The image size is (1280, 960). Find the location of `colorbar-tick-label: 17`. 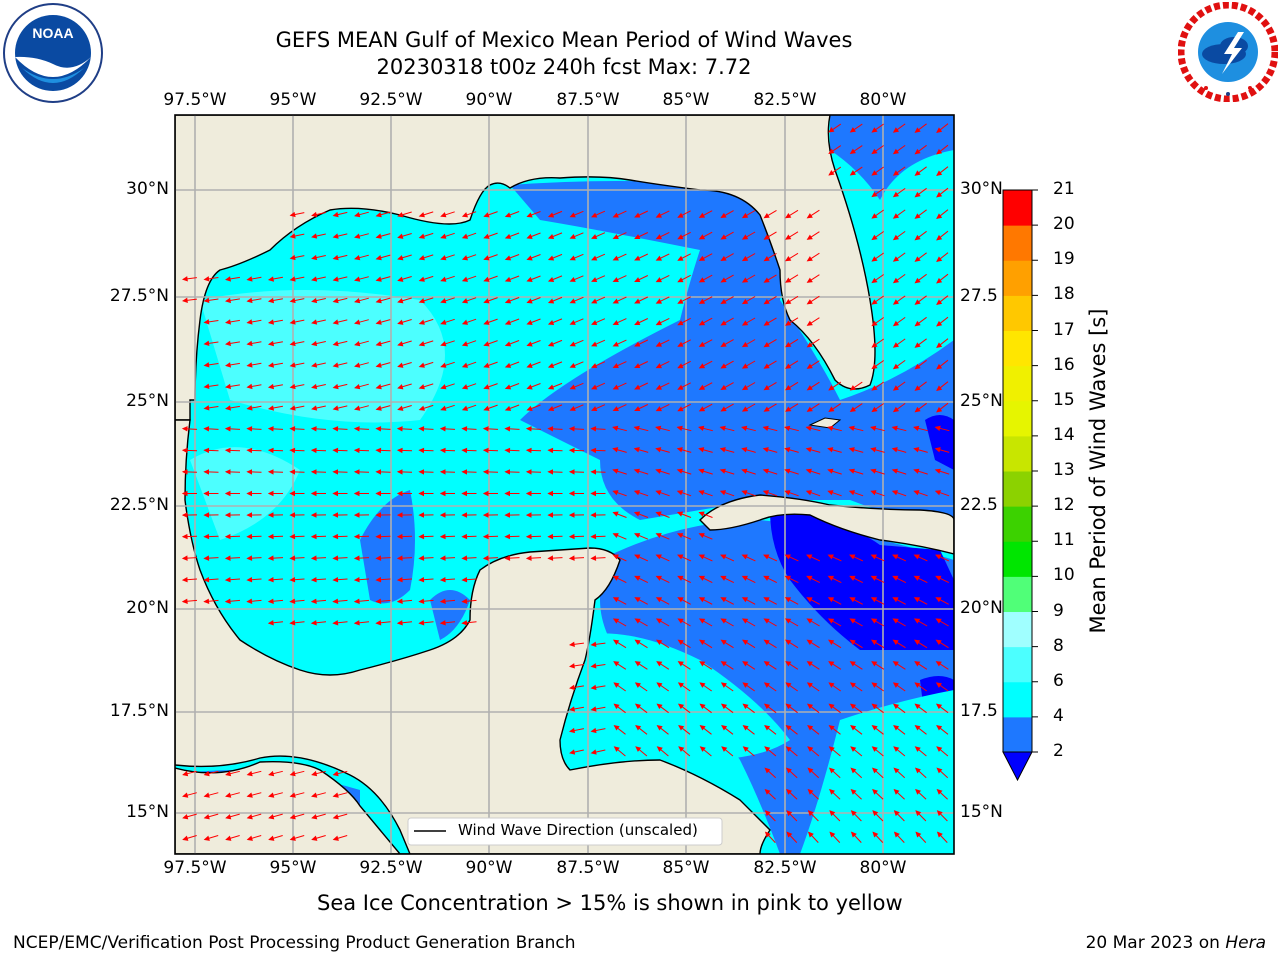

colorbar-tick-label: 17 is located at coordinates (1064, 329).